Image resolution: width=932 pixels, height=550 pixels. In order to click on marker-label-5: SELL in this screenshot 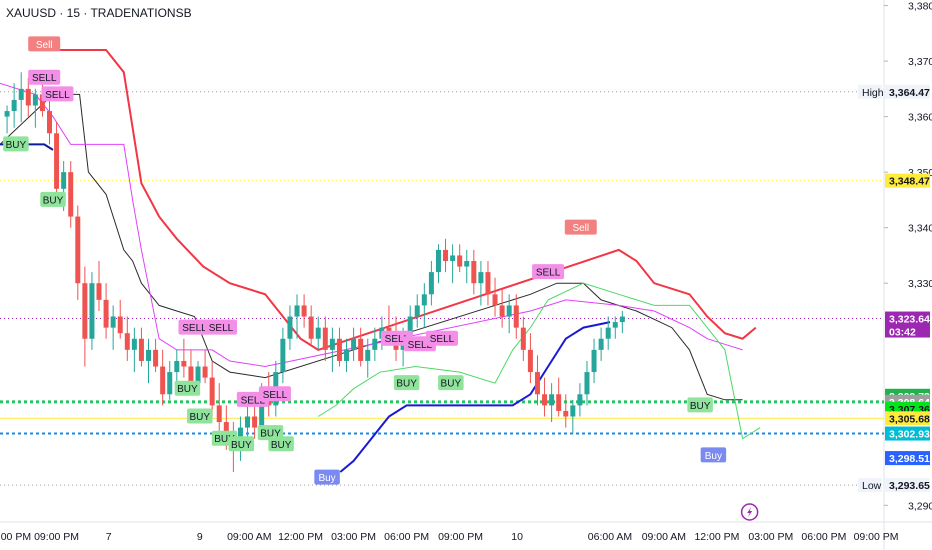, I will do `click(194, 328)`.